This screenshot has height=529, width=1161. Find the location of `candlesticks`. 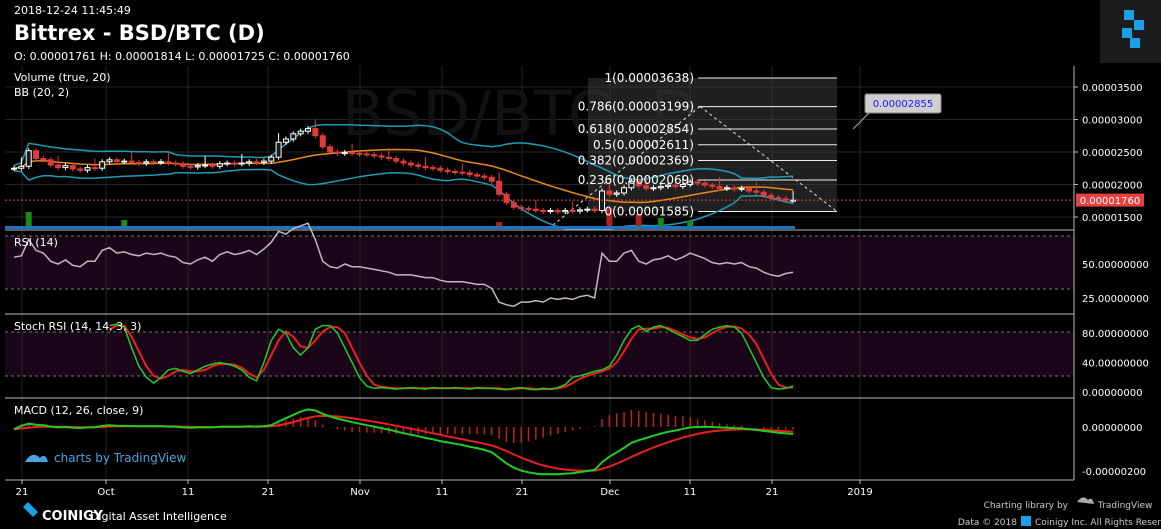

candlesticks is located at coordinates (404, 167).